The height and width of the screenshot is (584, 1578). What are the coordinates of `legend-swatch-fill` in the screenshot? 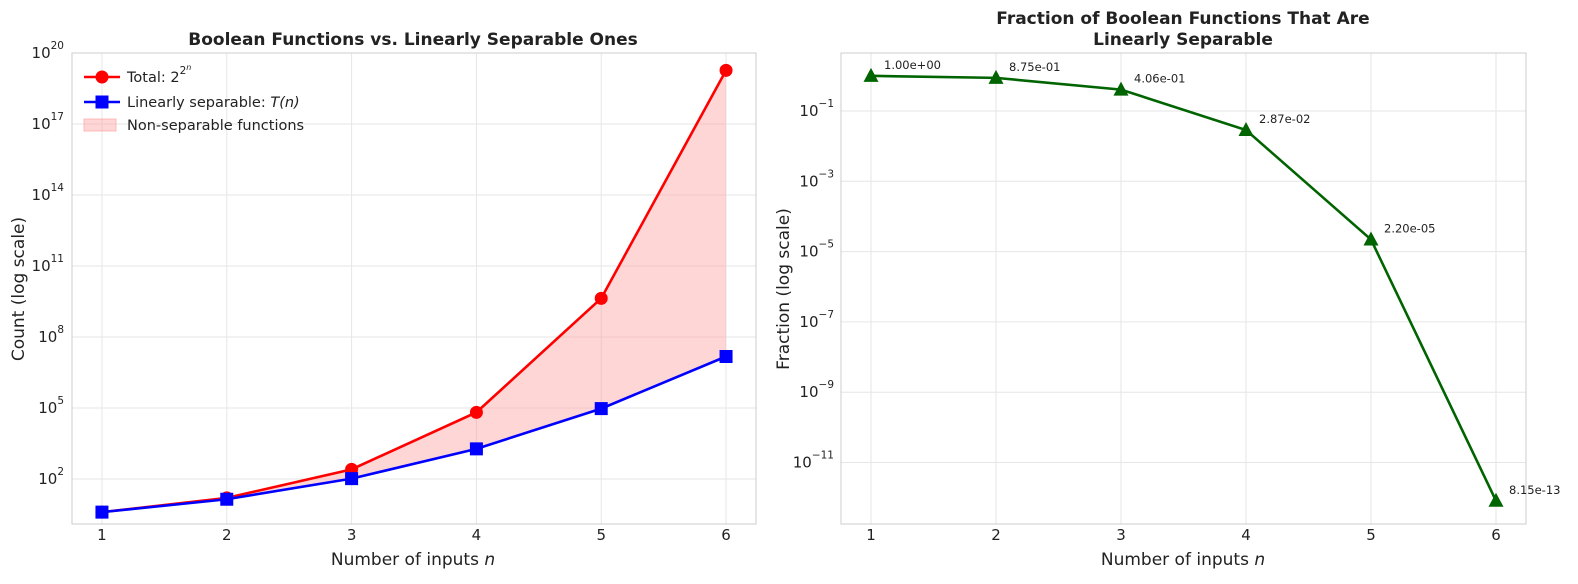 It's located at (100, 125).